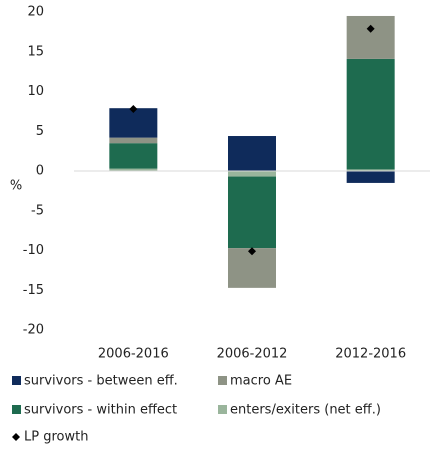 The width and height of the screenshot is (443, 454). What do you see at coordinates (33, 330) in the screenshot?
I see `y-tick-label: -20` at bounding box center [33, 330].